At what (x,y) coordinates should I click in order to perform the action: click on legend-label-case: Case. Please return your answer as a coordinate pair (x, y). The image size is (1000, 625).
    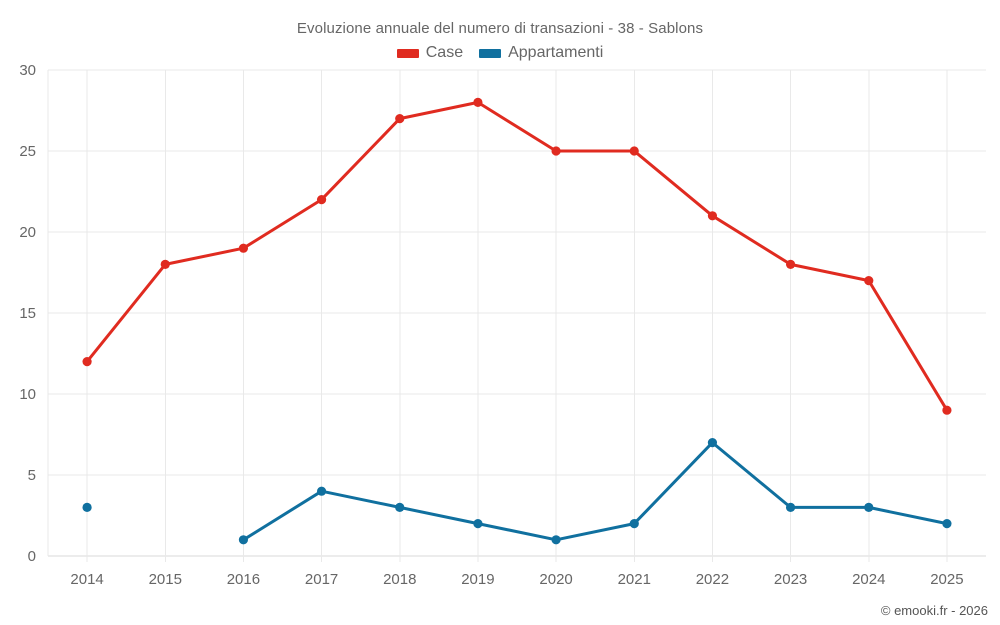
    Looking at the image, I should click on (444, 52).